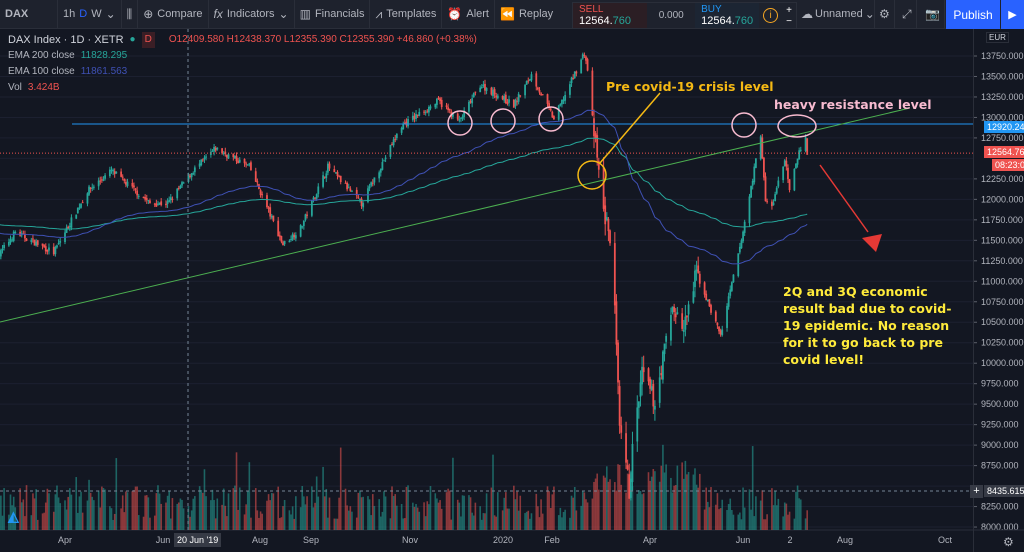 This screenshot has height=552, width=1024. Describe the element at coordinates (13, 516) in the screenshot. I see `tradingview-logo: ◭` at that location.